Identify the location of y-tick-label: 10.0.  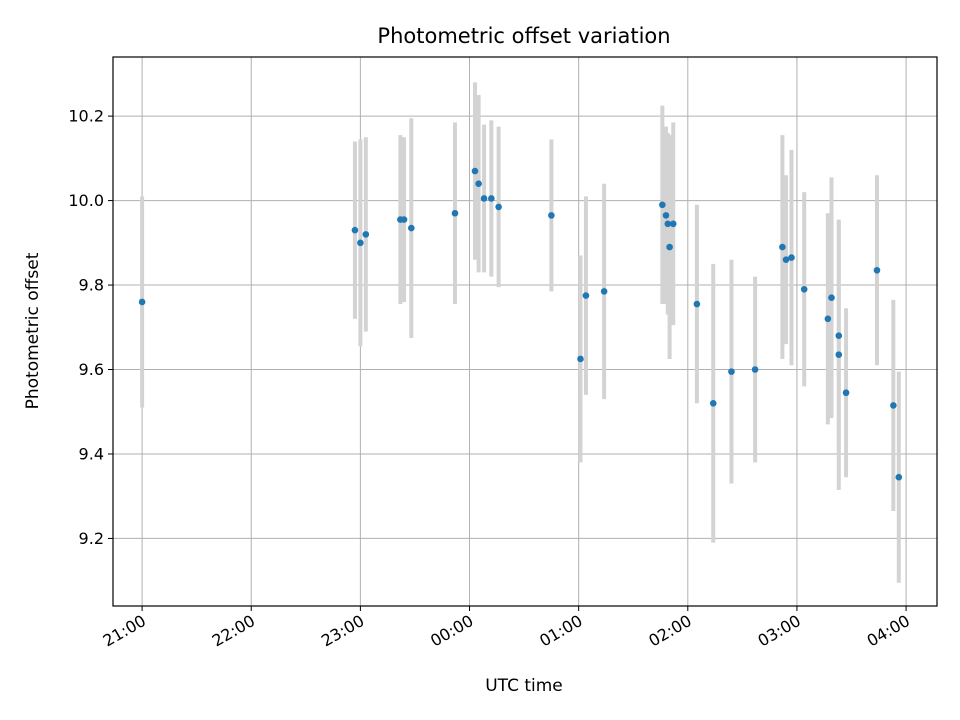
(86, 200).